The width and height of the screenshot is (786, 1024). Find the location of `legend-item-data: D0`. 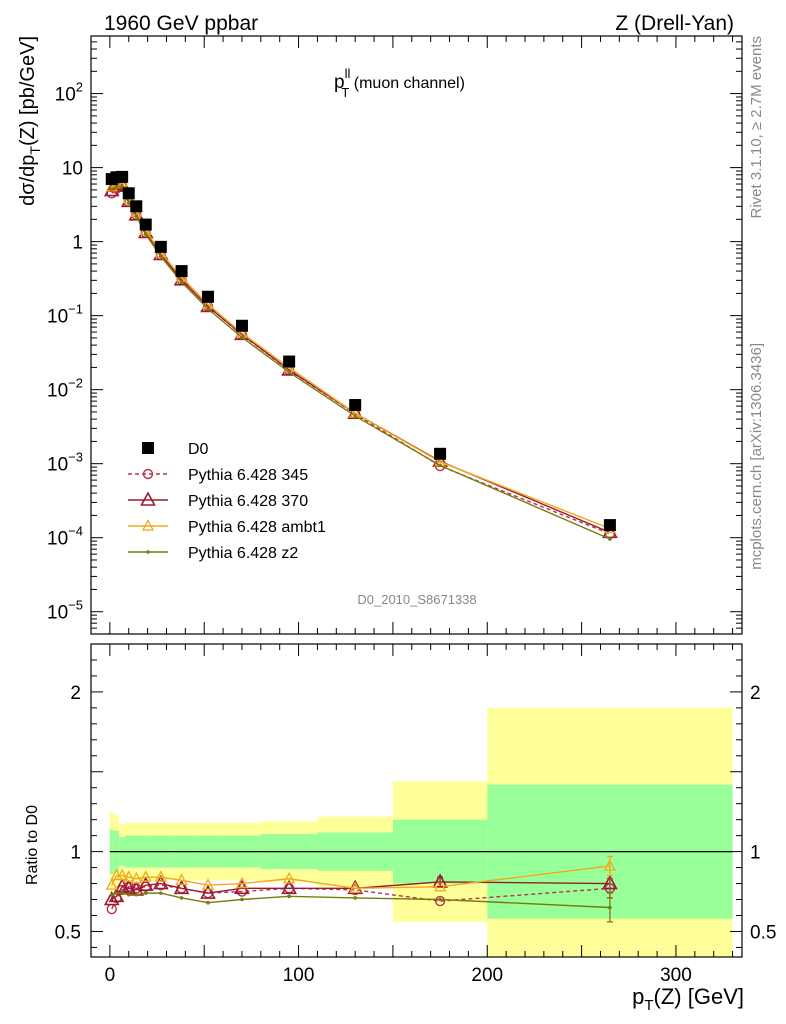

legend-item-data: D0 is located at coordinates (175, 449).